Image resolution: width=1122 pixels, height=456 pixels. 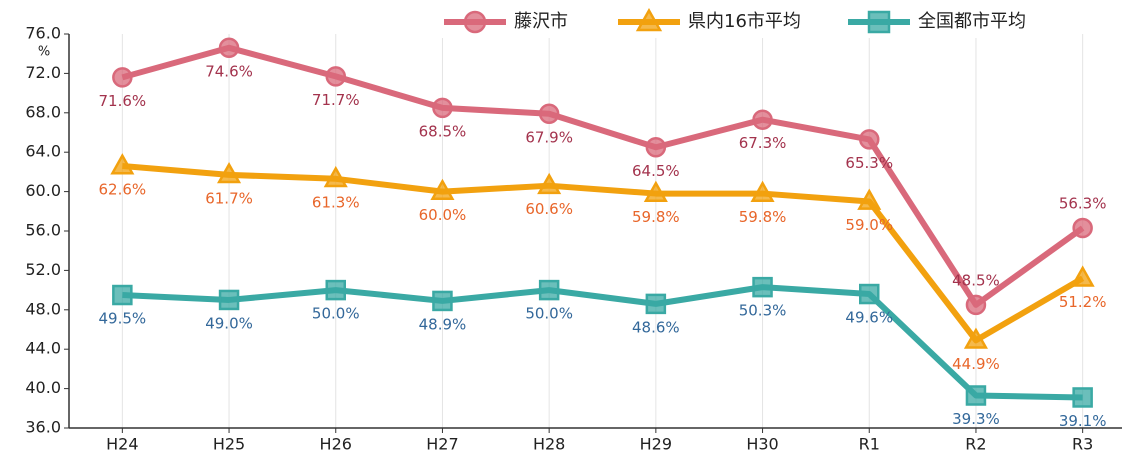 I want to click on data-label: 48.6%, so click(x=656, y=327).